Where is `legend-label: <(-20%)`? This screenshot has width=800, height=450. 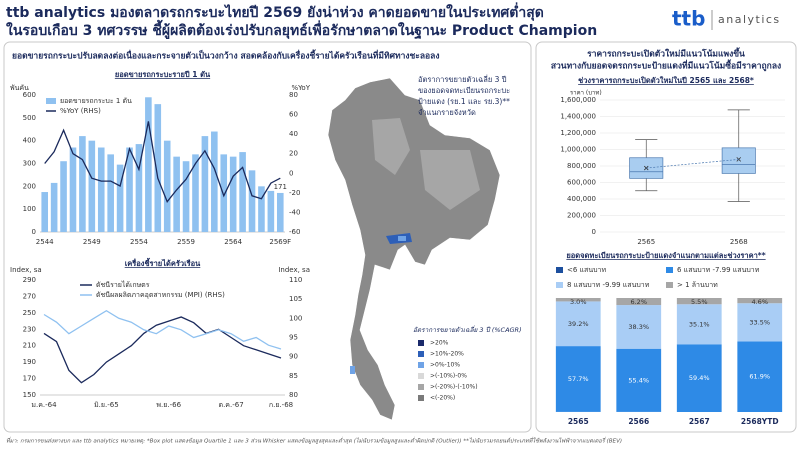
legend-label: <(-20%) is located at coordinates (442, 398).